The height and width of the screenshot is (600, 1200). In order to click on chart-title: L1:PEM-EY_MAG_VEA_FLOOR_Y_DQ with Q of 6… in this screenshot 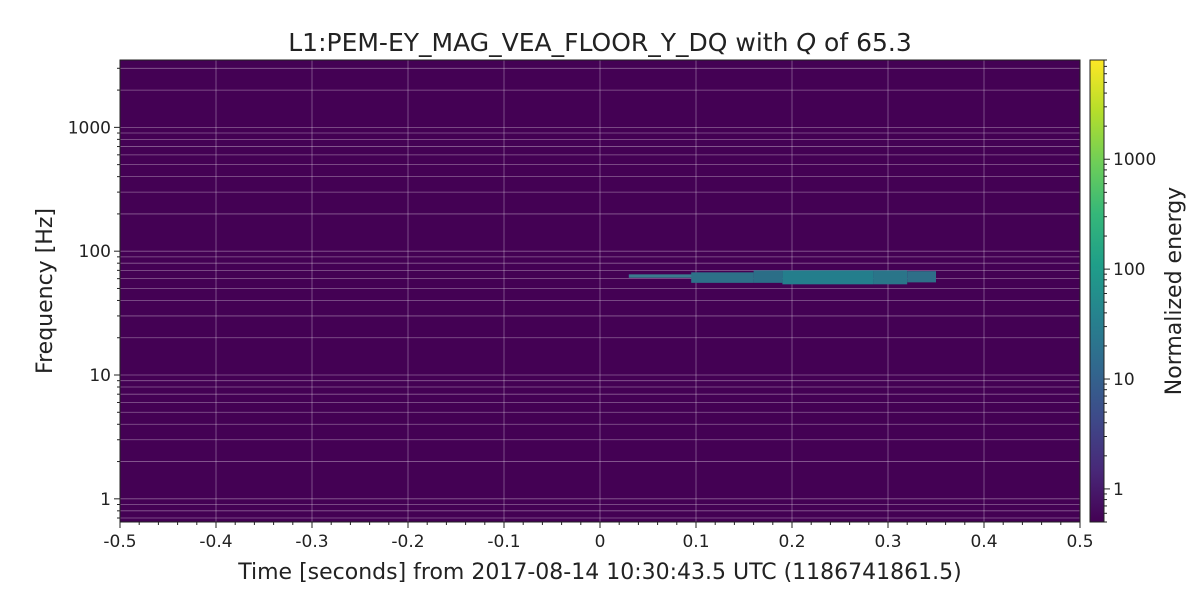, I will do `click(600, 42)`.